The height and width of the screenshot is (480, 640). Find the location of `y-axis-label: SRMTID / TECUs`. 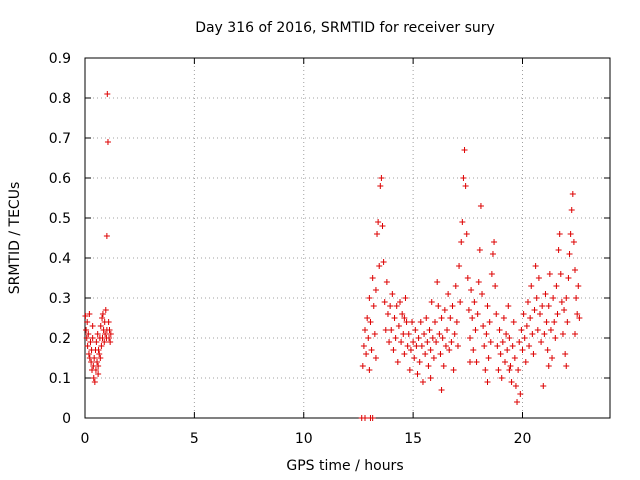

y-axis-label: SRMTID / TECUs is located at coordinates (15, 238).